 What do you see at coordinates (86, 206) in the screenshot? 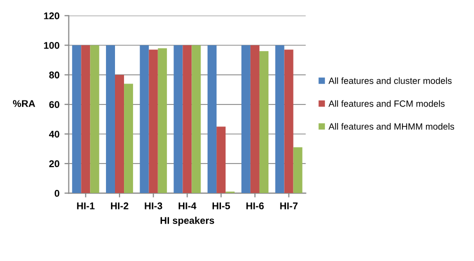
I see `x-tick-label: HI-1` at bounding box center [86, 206].